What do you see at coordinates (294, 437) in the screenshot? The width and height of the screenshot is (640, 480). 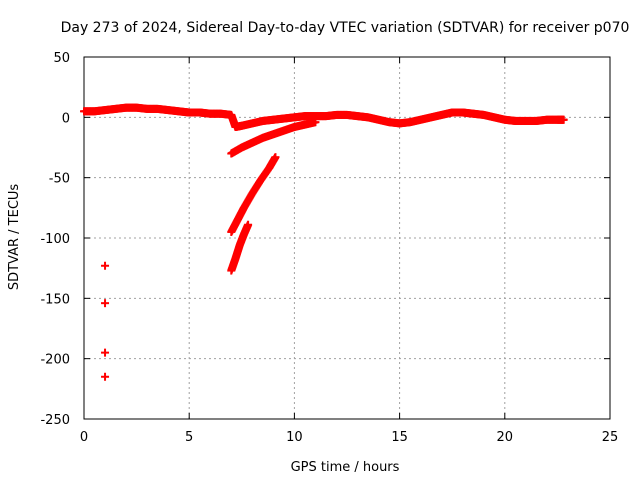 I see `x-tick-label: 10` at bounding box center [294, 437].